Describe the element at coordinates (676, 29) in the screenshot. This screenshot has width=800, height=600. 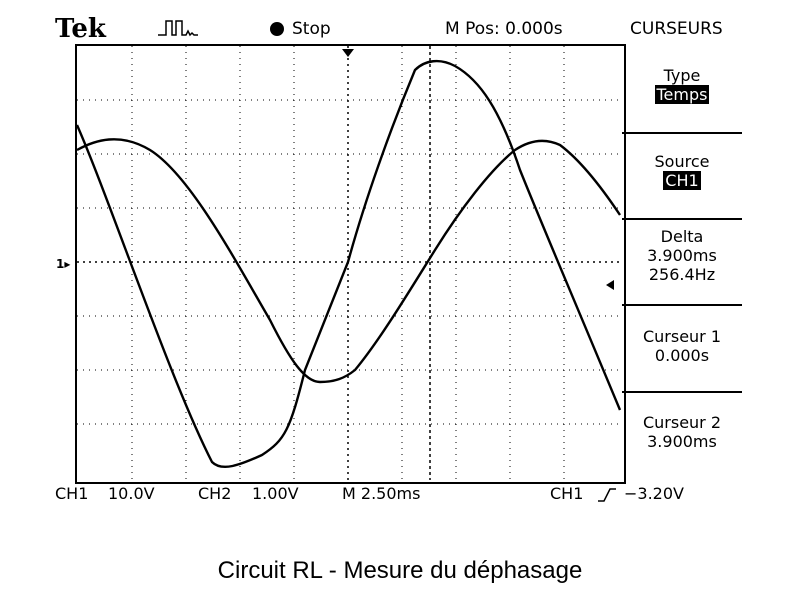
I see `menu-title: CURSEURS` at that location.